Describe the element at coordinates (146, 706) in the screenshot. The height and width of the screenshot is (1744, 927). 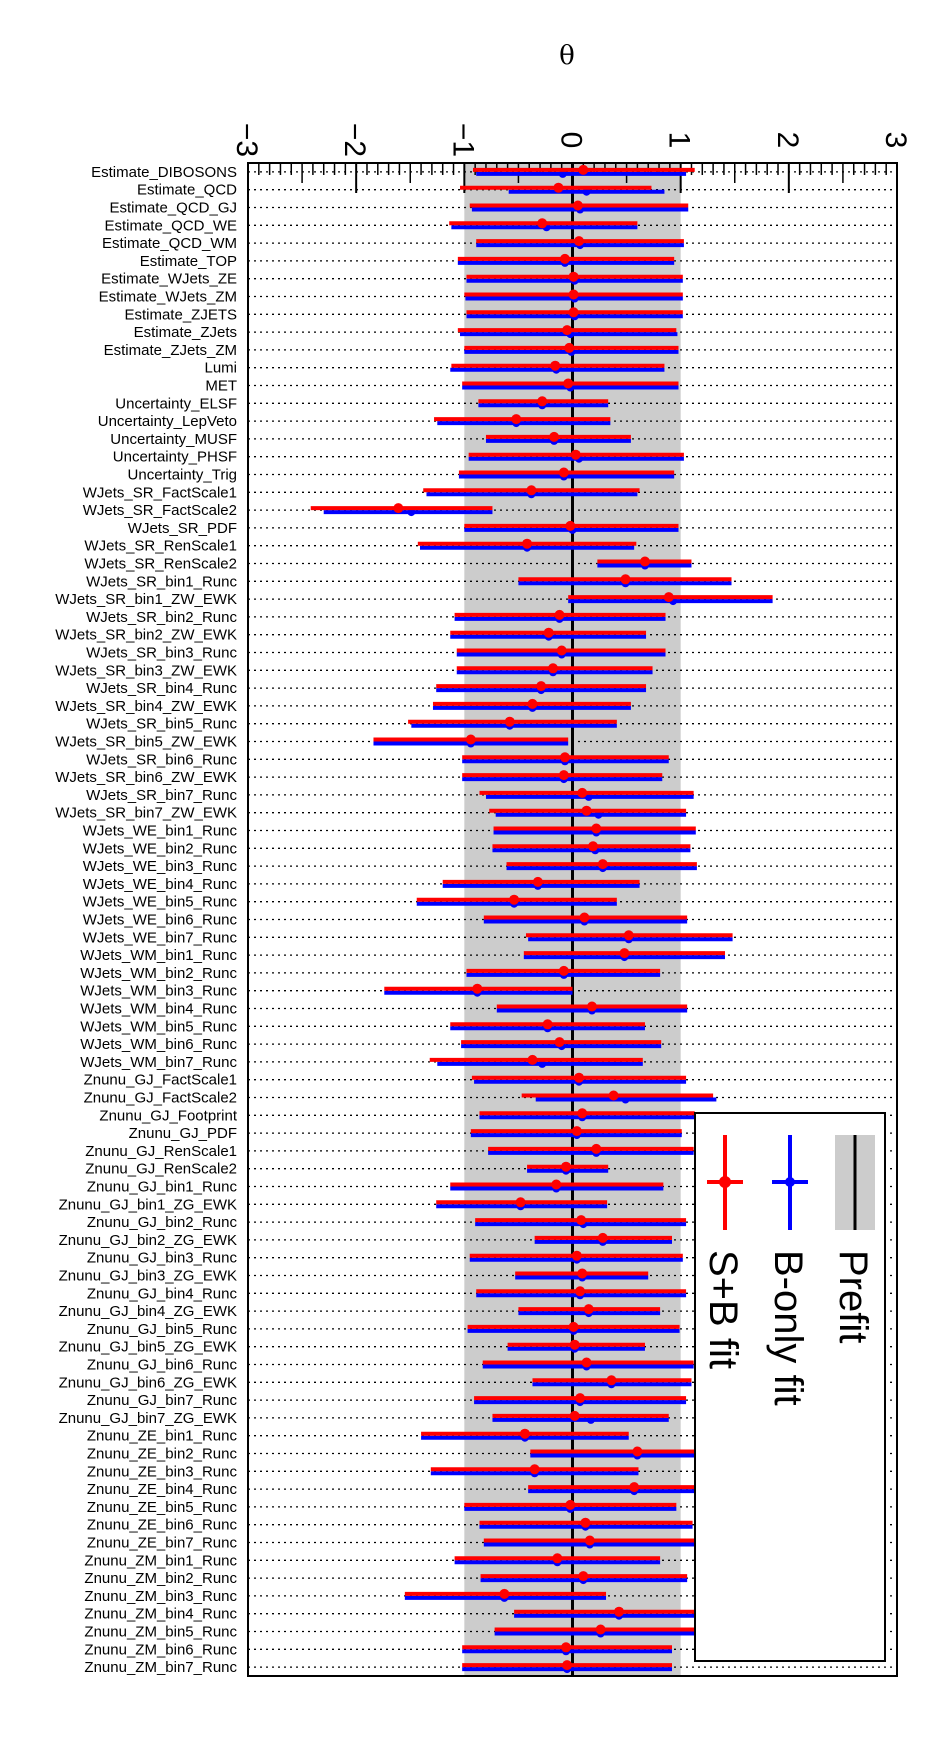
I see `parameter-label: WJets_SR_bin4_ZW_EWK` at that location.